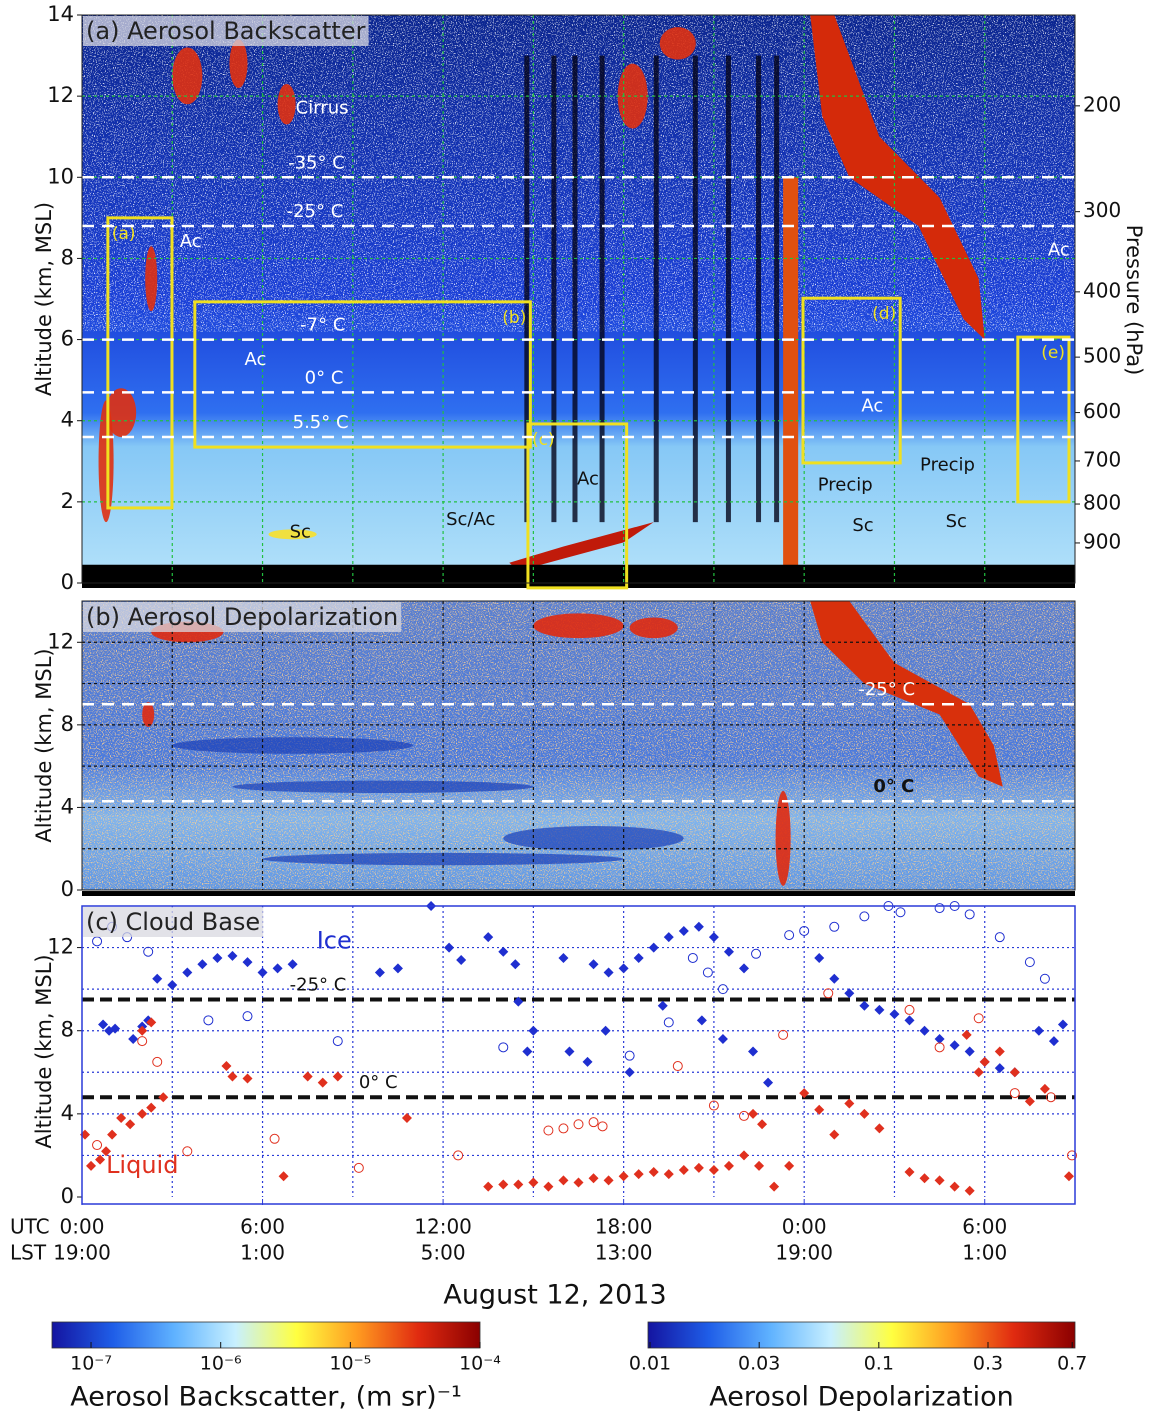  I want to click on x-row-label: UTC, so click(30, 1227).